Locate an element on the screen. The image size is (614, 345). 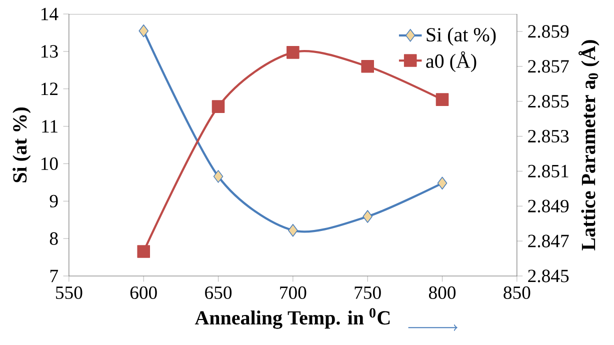
y2-tick-label: 2.857 is located at coordinates (548, 66).